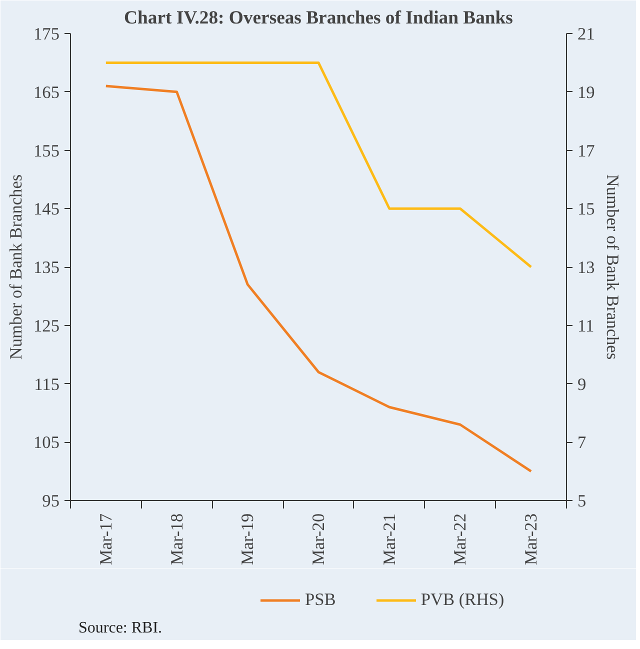  Describe the element at coordinates (47, 267) in the screenshot. I see `y-tick-label: 135` at that location.